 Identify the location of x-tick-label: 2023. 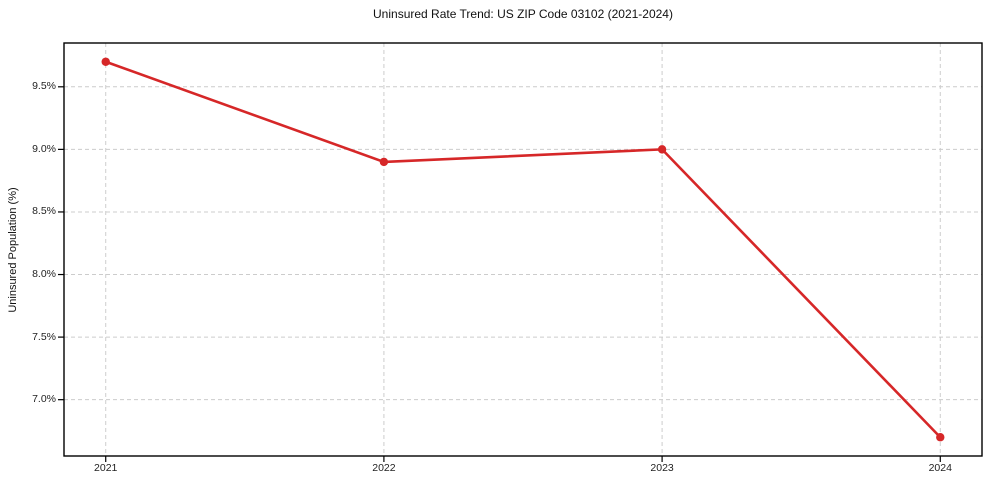
(662, 468).